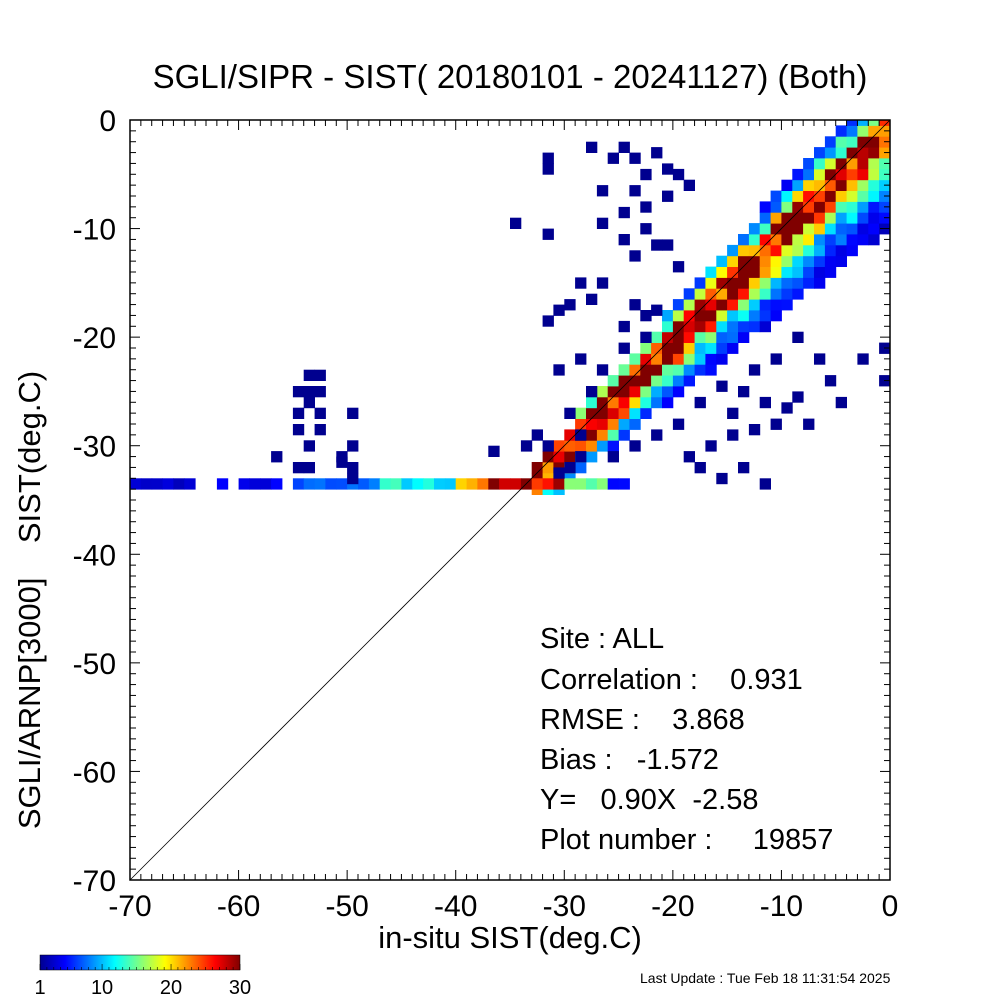 The height and width of the screenshot is (1000, 1000). Describe the element at coordinates (94, 772) in the screenshot. I see `y-tick-label: -60` at that location.